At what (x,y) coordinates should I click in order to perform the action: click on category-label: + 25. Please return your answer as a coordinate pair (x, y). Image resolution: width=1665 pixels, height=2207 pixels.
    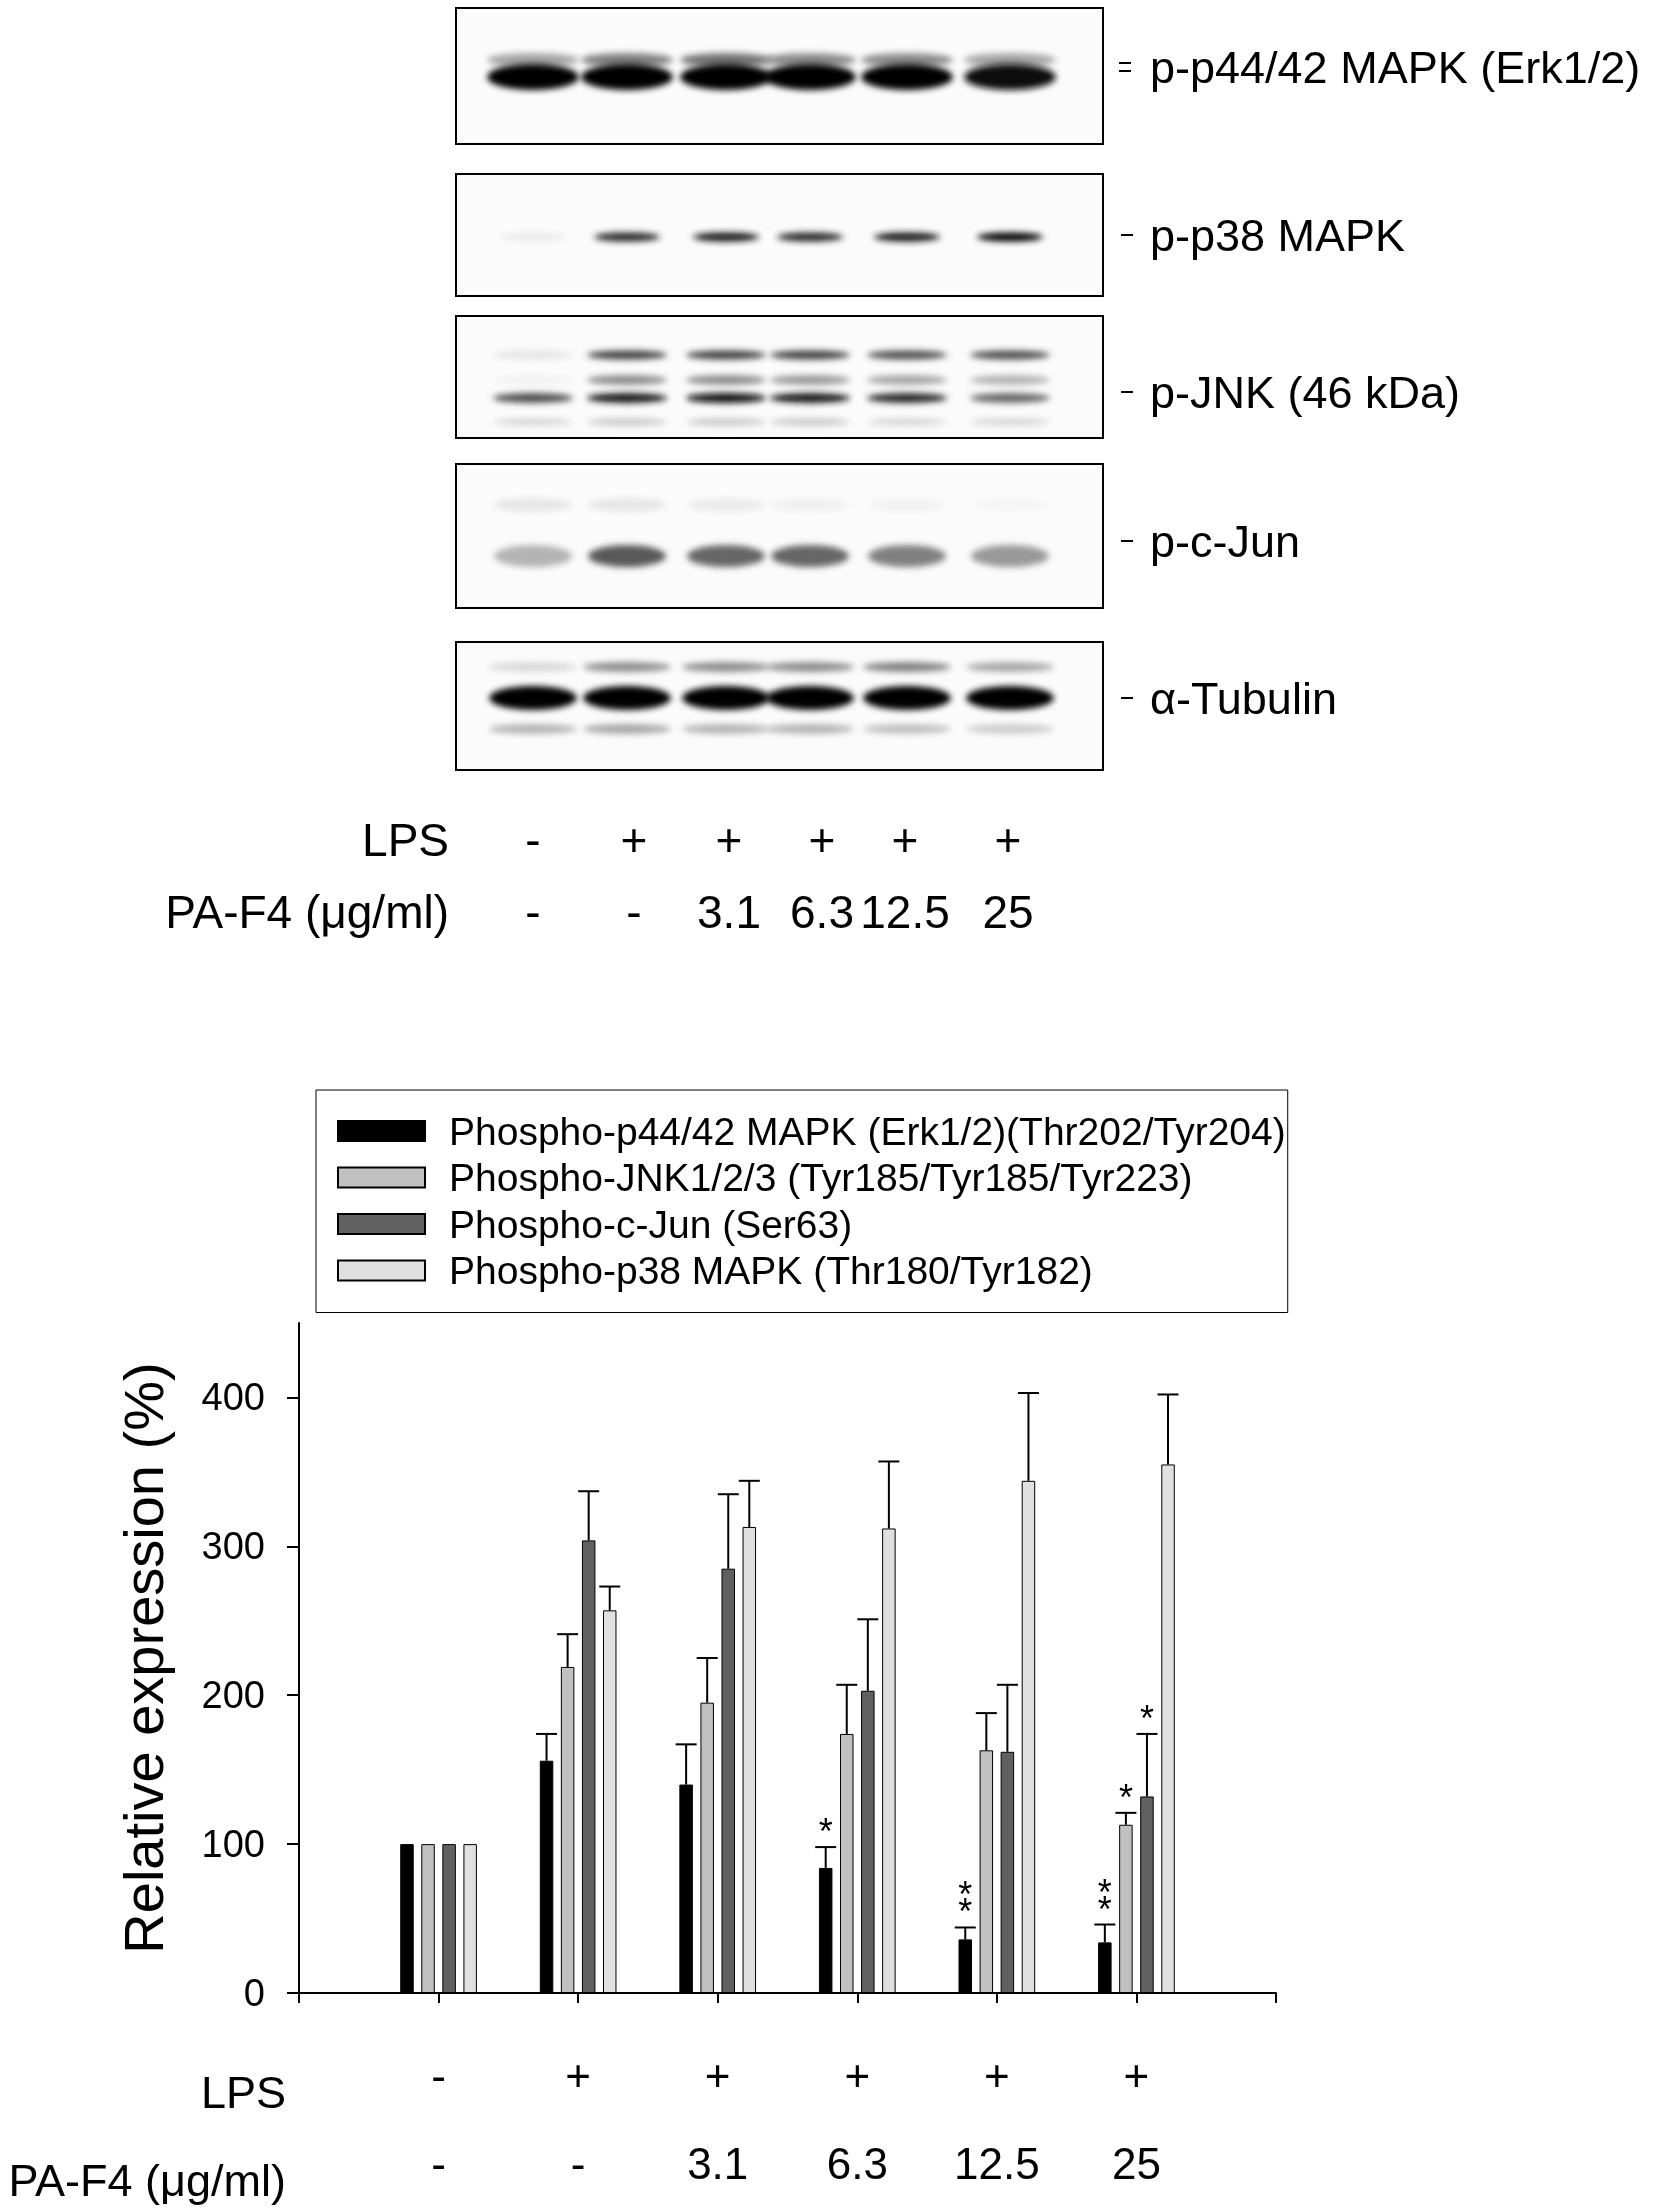
    Looking at the image, I should click on (1008, 876).